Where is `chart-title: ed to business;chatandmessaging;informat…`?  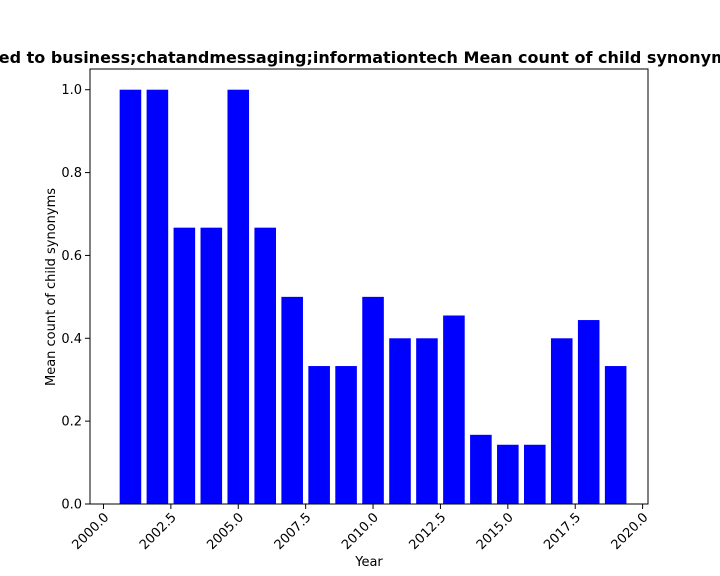 chart-title: ed to business;chatandmessaging;informat… is located at coordinates (360, 57).